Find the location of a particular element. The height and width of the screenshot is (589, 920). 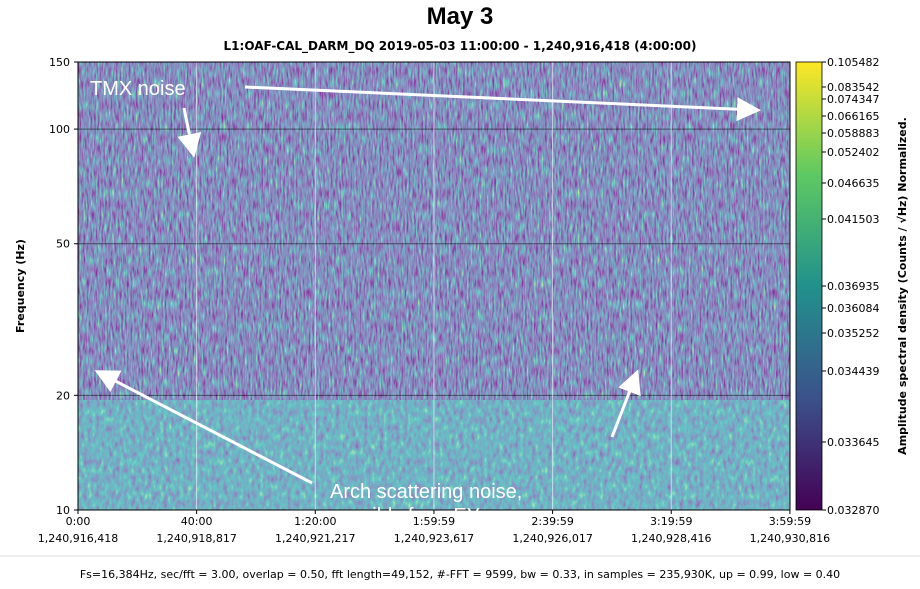

colorbar-tick-label: 0.046635 is located at coordinates (853, 183).